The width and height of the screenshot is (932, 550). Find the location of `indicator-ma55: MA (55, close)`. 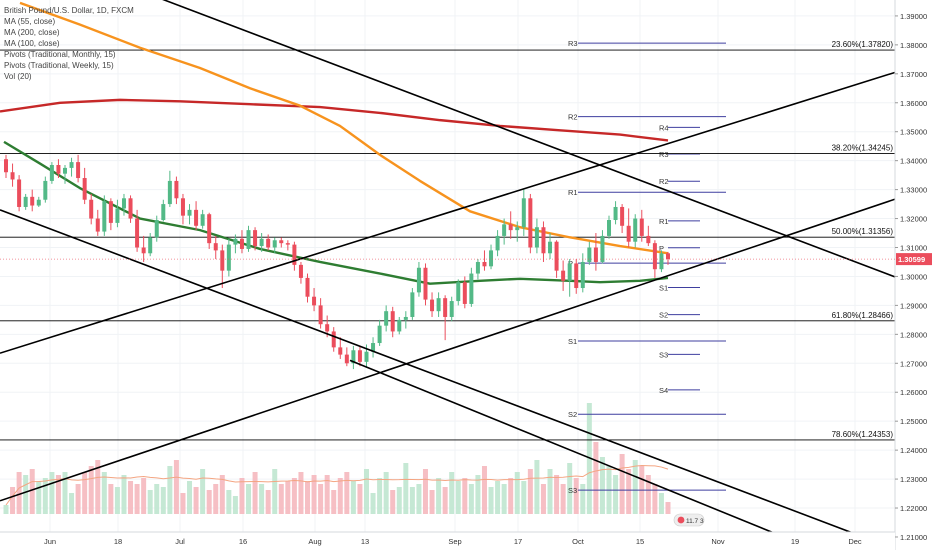

indicator-ma55: MA (55, close) is located at coordinates (30, 21).